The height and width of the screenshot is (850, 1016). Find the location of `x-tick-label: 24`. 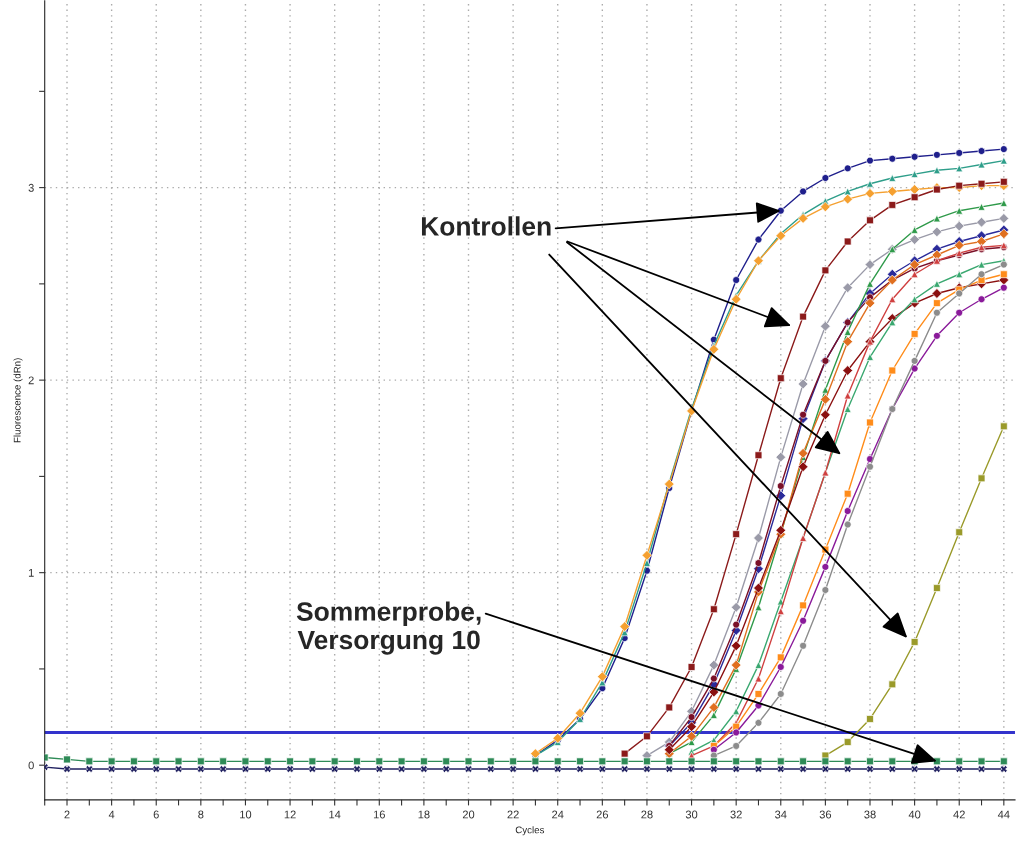

x-tick-label: 24 is located at coordinates (558, 814).